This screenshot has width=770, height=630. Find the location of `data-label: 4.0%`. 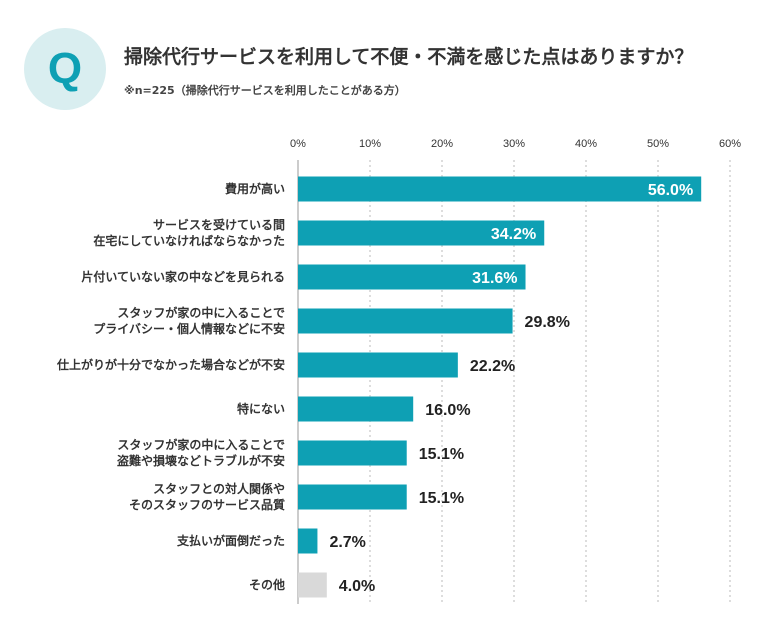

data-label: 4.0% is located at coordinates (357, 586).